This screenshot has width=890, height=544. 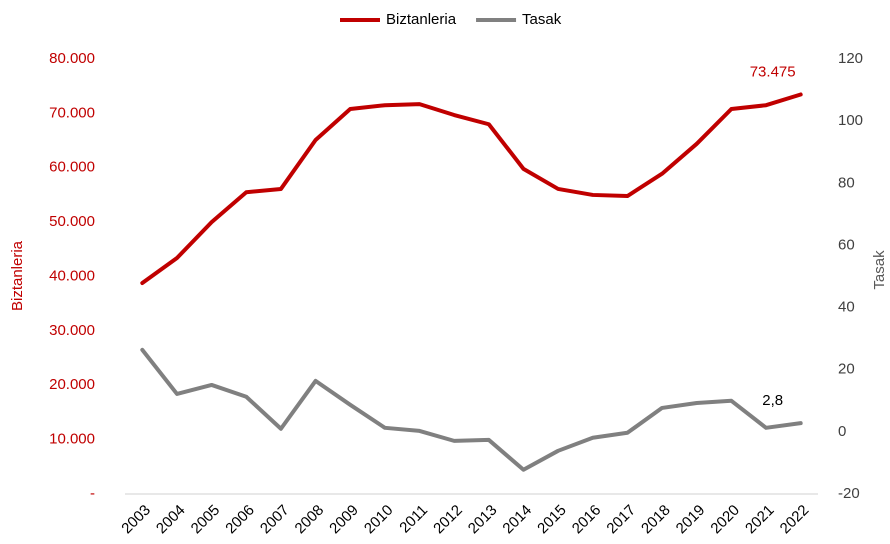 I want to click on y-tick-label: 60.000, so click(x=72, y=167).